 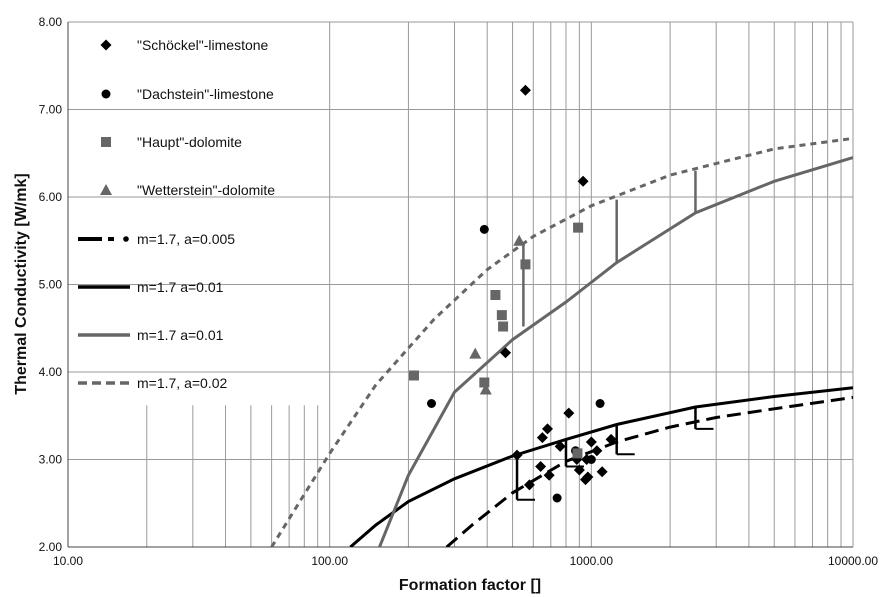 I want to click on legend-symbol-circle, so click(x=106, y=94).